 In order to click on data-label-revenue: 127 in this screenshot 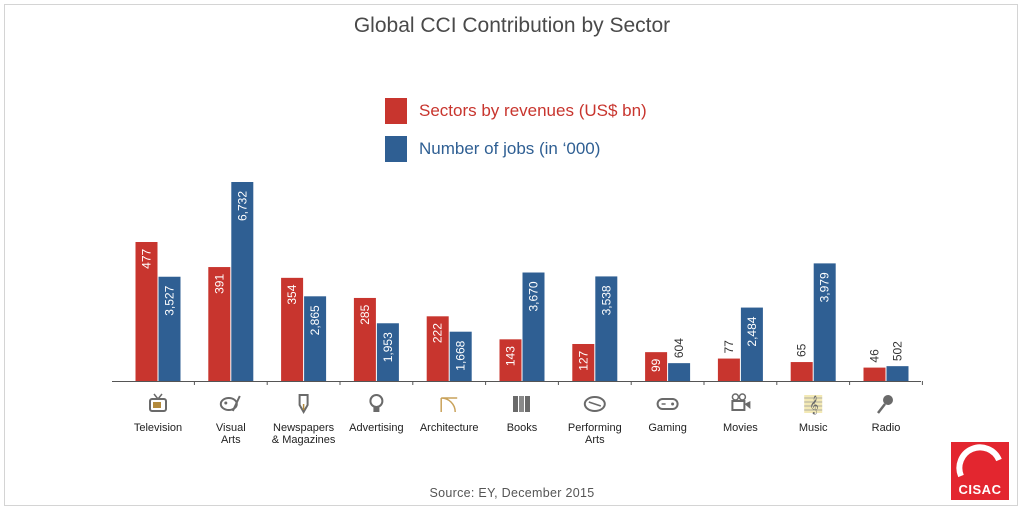, I will do `click(583, 360)`.